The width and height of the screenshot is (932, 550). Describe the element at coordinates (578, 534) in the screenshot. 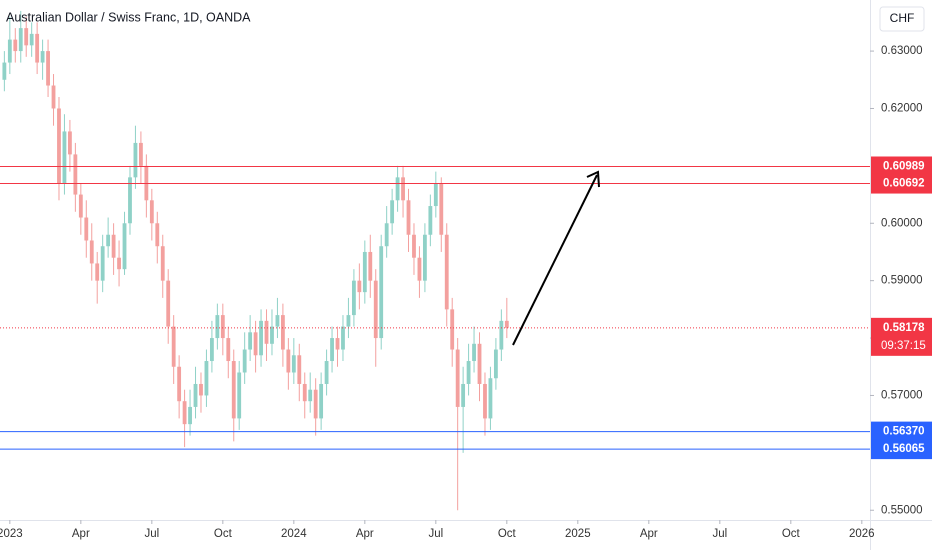

I see `x-tick-label: 2025` at that location.